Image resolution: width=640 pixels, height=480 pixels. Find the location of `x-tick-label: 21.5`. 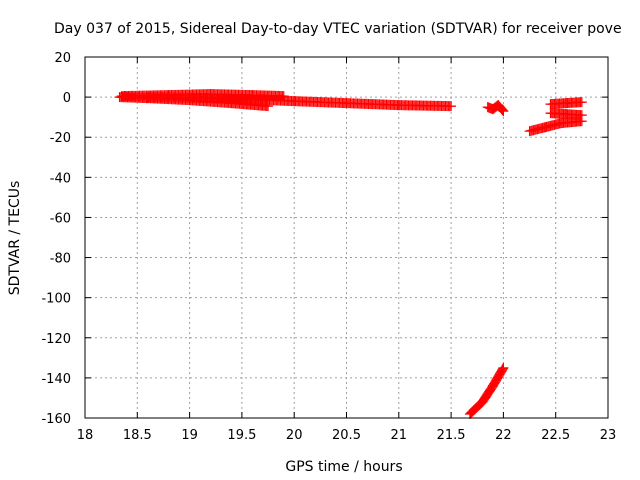

x-tick-label: 21.5 is located at coordinates (451, 435).